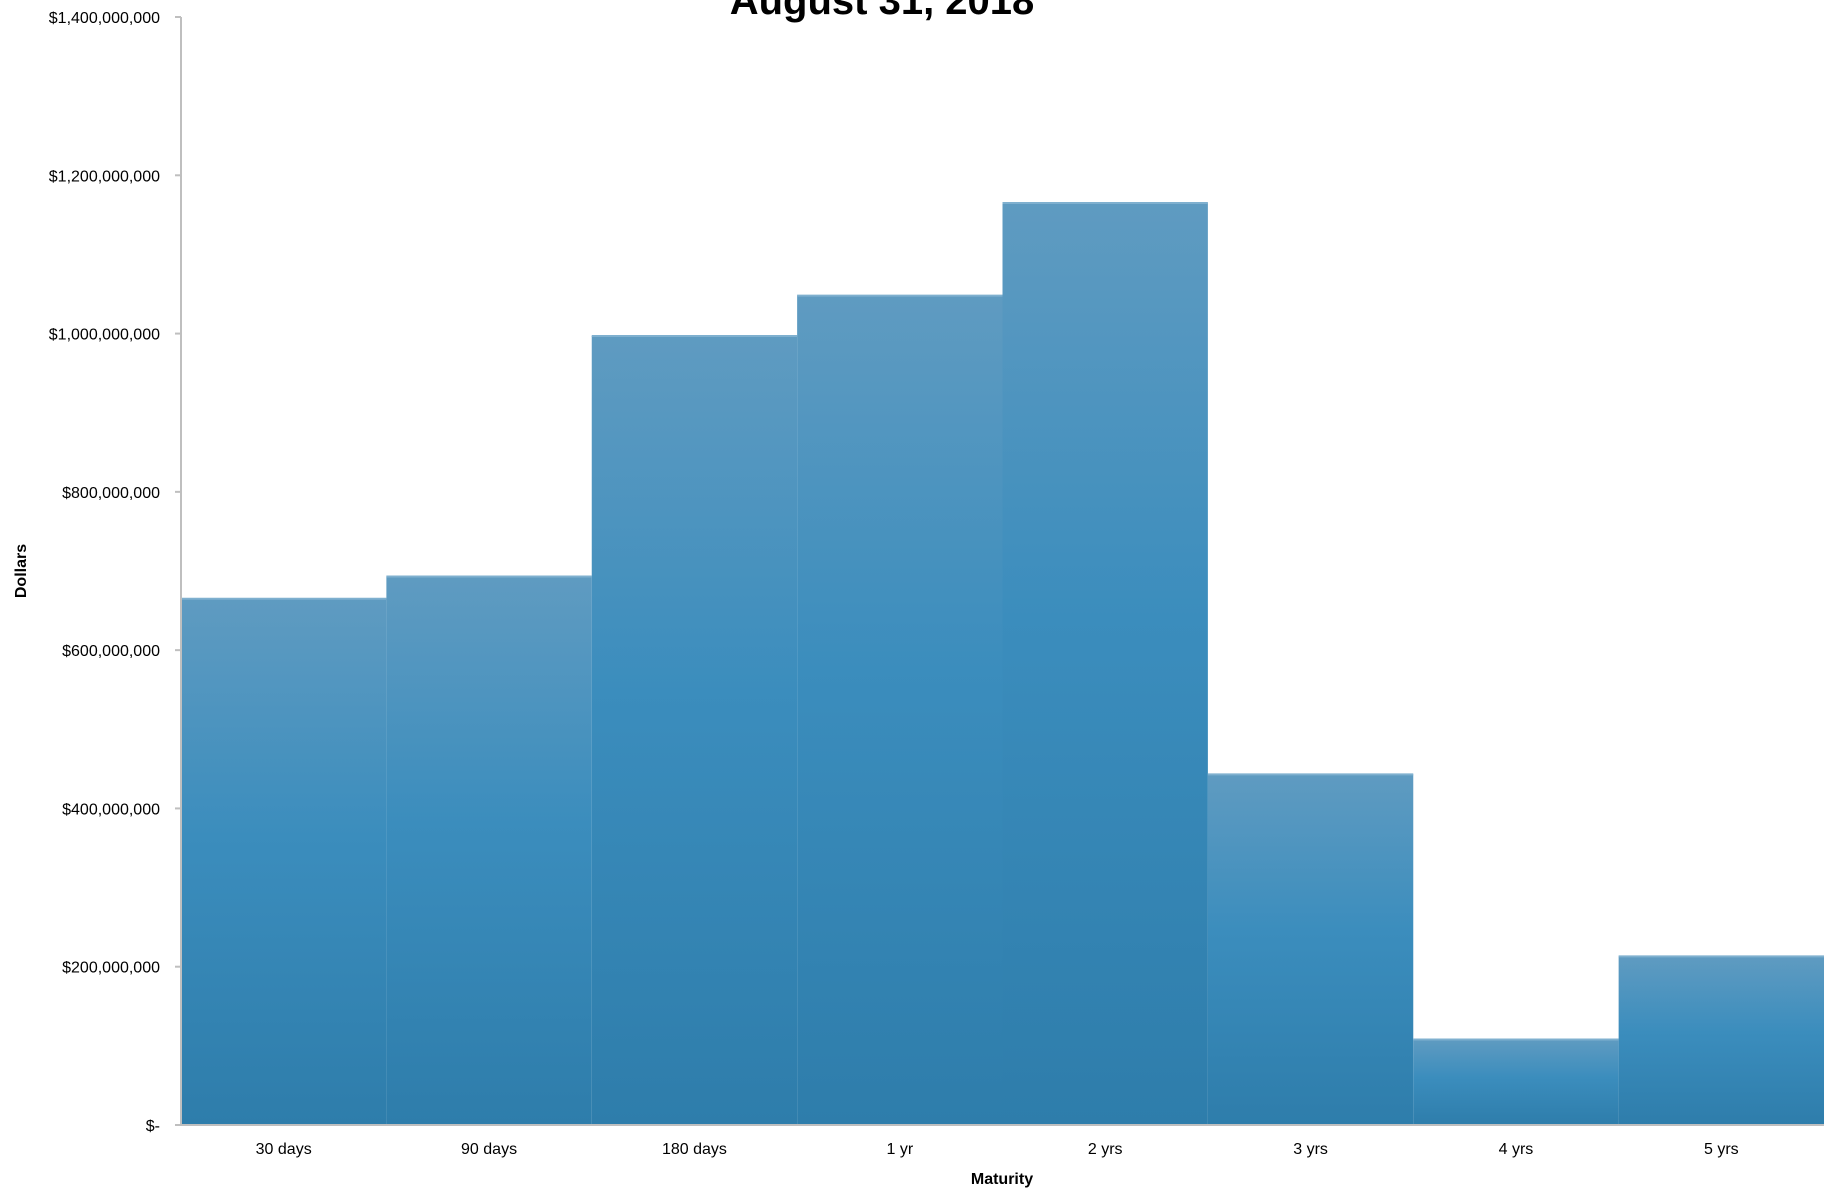 The height and width of the screenshot is (1191, 1834). Describe the element at coordinates (111, 968) in the screenshot. I see `y-tick-label: $200,000,000` at that location.